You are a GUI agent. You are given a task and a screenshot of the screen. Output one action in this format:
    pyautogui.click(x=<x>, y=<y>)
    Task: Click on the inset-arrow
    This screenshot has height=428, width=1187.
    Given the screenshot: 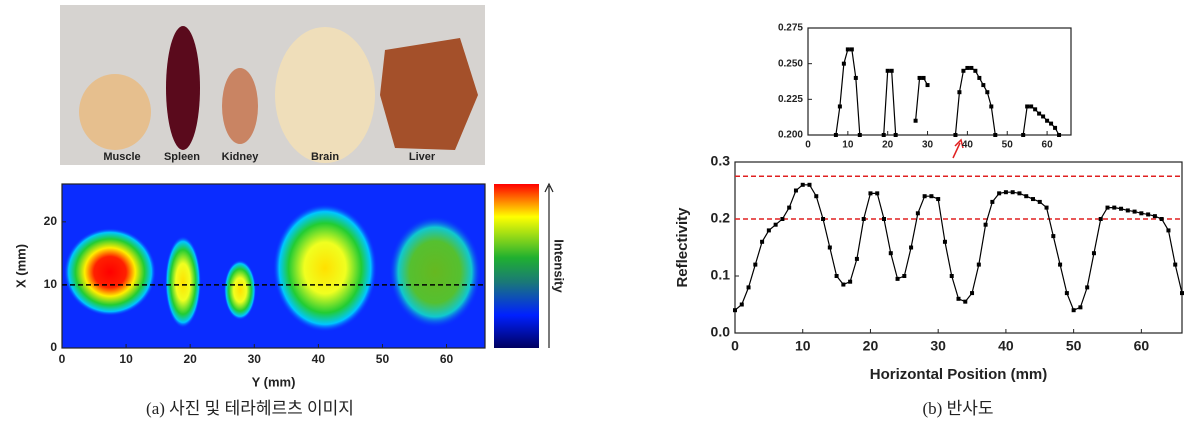 What is the action you would take?
    pyautogui.click(x=958, y=148)
    